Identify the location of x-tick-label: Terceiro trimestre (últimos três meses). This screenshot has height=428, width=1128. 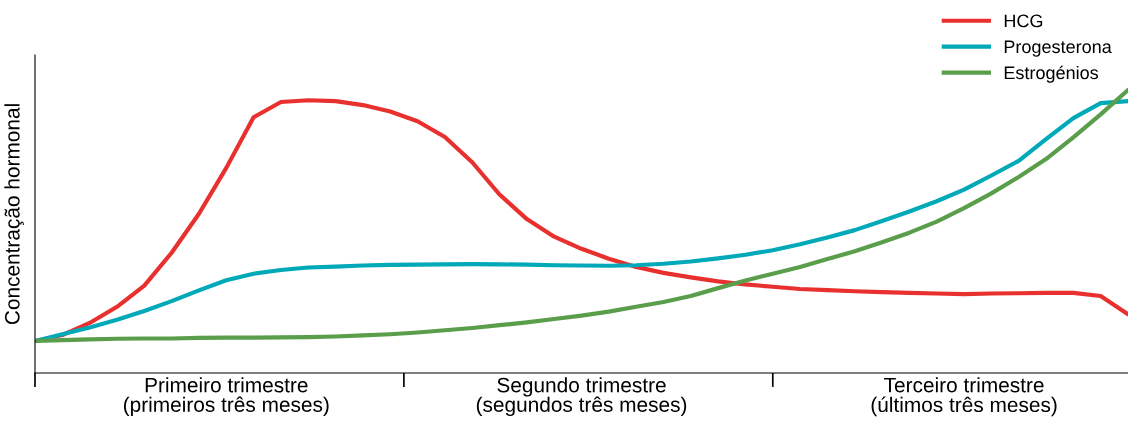
(964, 397).